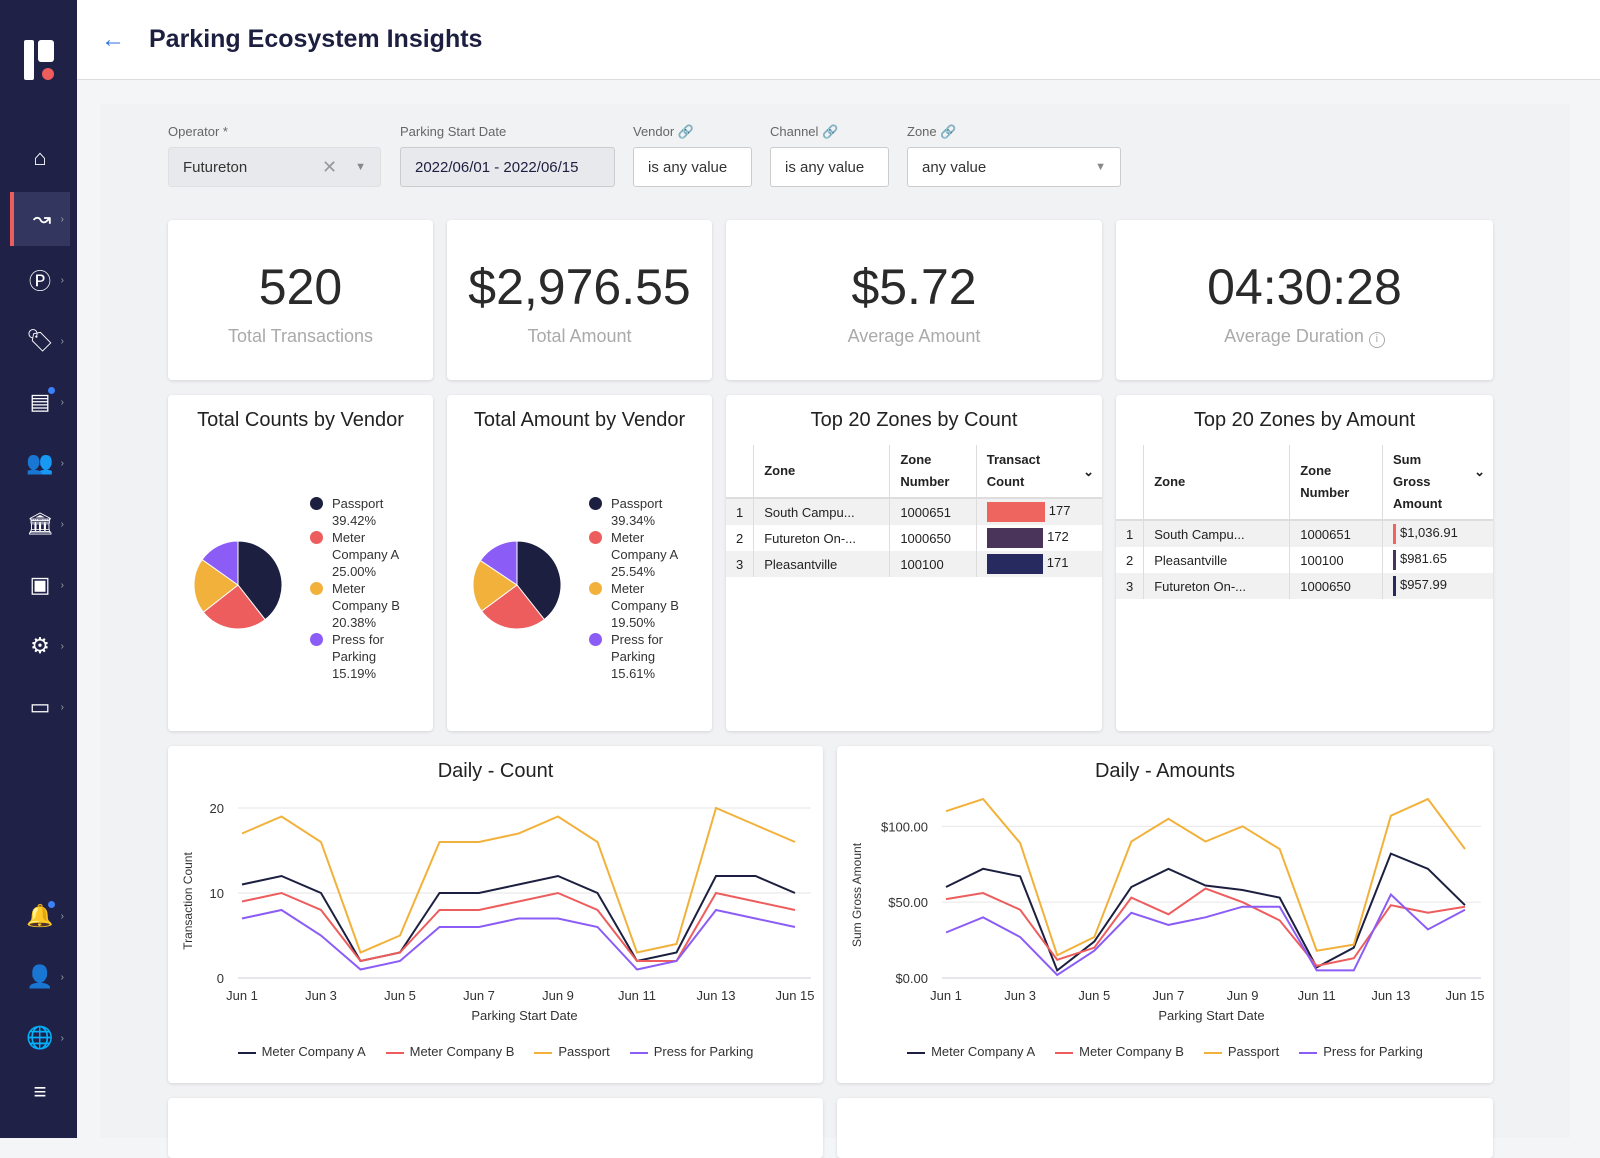 The height and width of the screenshot is (1158, 1600). Describe the element at coordinates (40, 1038) in the screenshot. I see `sidebar-item-globe: 🌐 ›` at that location.